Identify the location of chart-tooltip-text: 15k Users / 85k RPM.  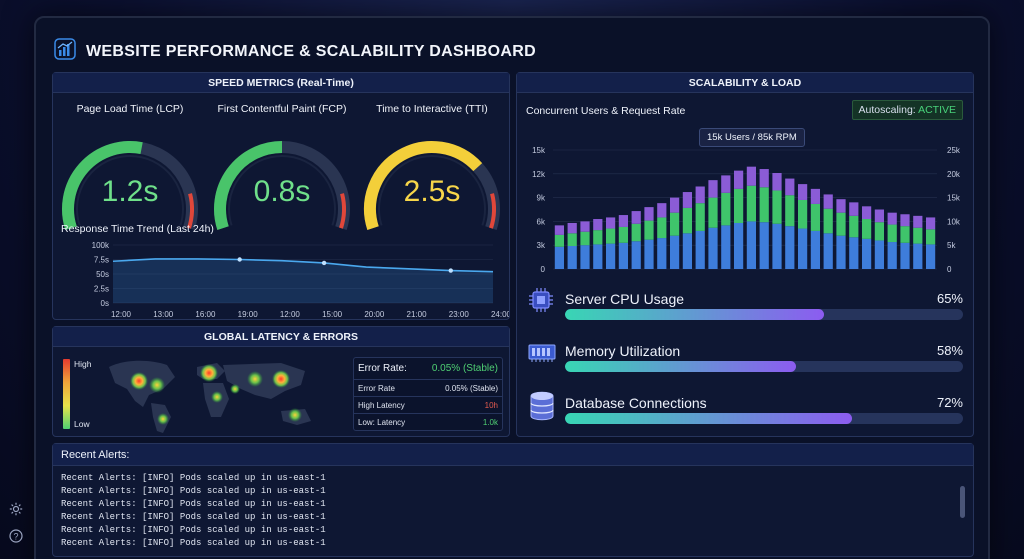
(752, 137).